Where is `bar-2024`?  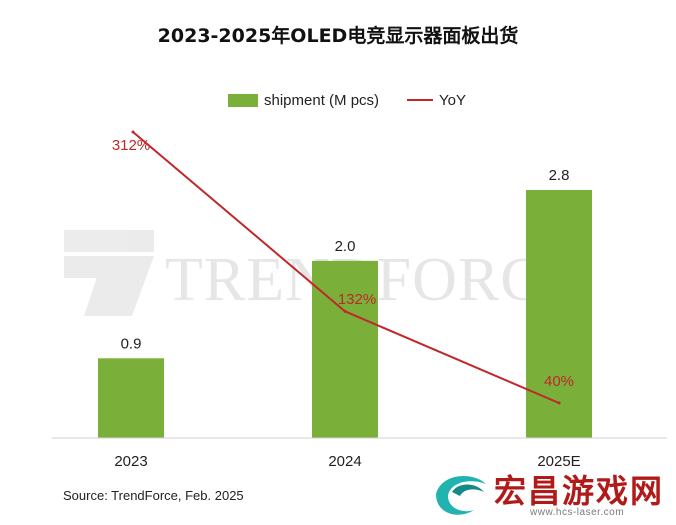 bar-2024 is located at coordinates (345, 349).